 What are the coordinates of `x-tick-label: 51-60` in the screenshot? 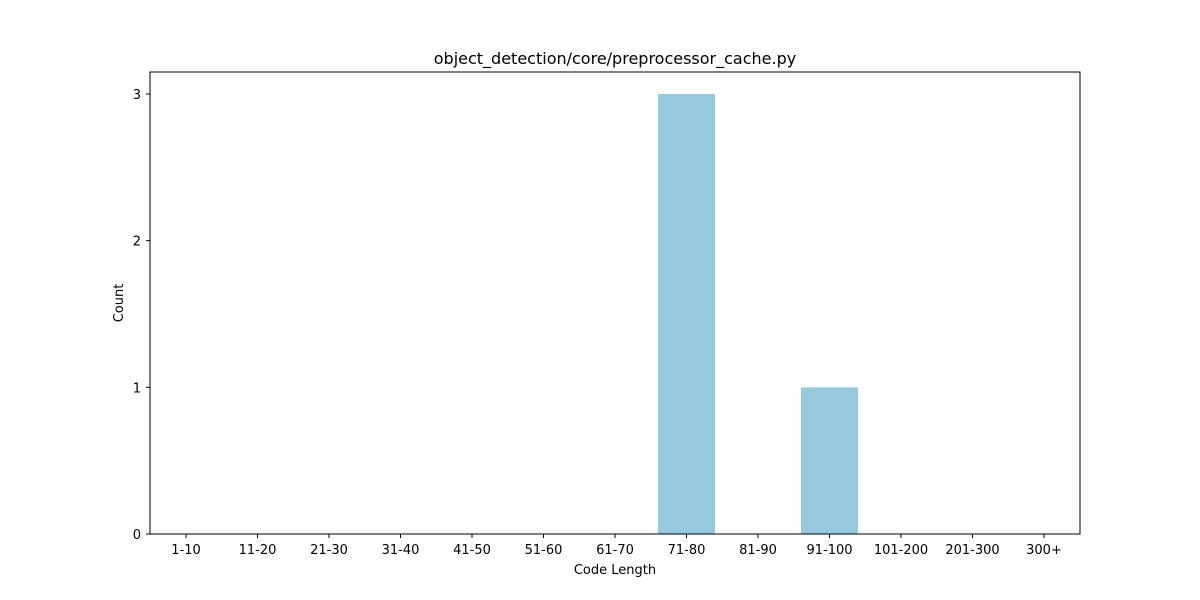 It's located at (544, 550).